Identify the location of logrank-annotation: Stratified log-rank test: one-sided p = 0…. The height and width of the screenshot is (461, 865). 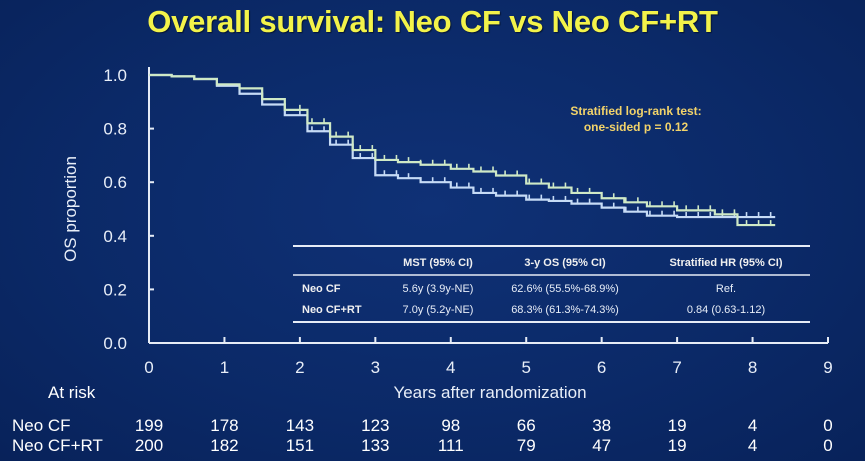
(635, 119).